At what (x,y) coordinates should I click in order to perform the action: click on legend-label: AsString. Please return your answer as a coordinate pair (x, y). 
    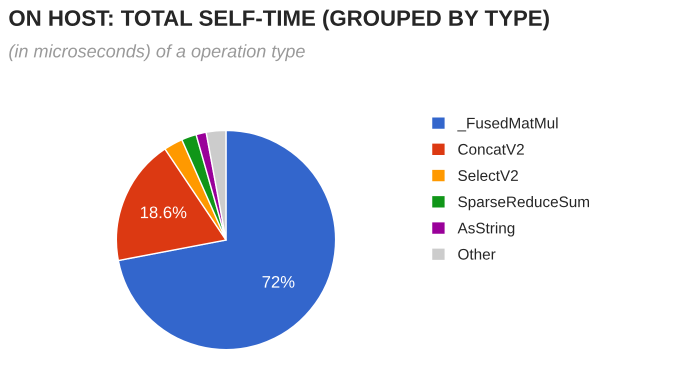
    Looking at the image, I should click on (486, 229).